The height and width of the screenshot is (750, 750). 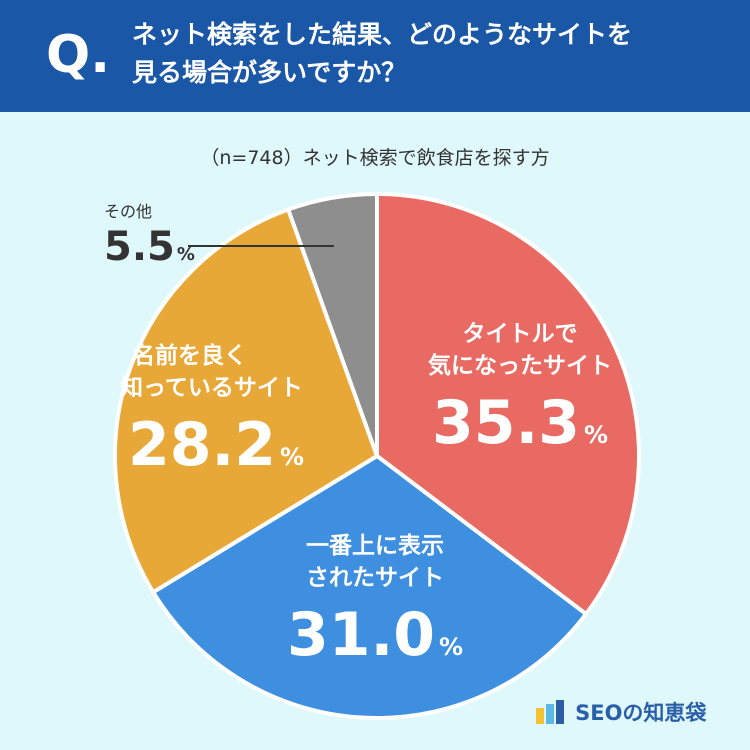 What do you see at coordinates (360, 635) in the screenshot?
I see `slice-percent-value: 31.0` at bounding box center [360, 635].